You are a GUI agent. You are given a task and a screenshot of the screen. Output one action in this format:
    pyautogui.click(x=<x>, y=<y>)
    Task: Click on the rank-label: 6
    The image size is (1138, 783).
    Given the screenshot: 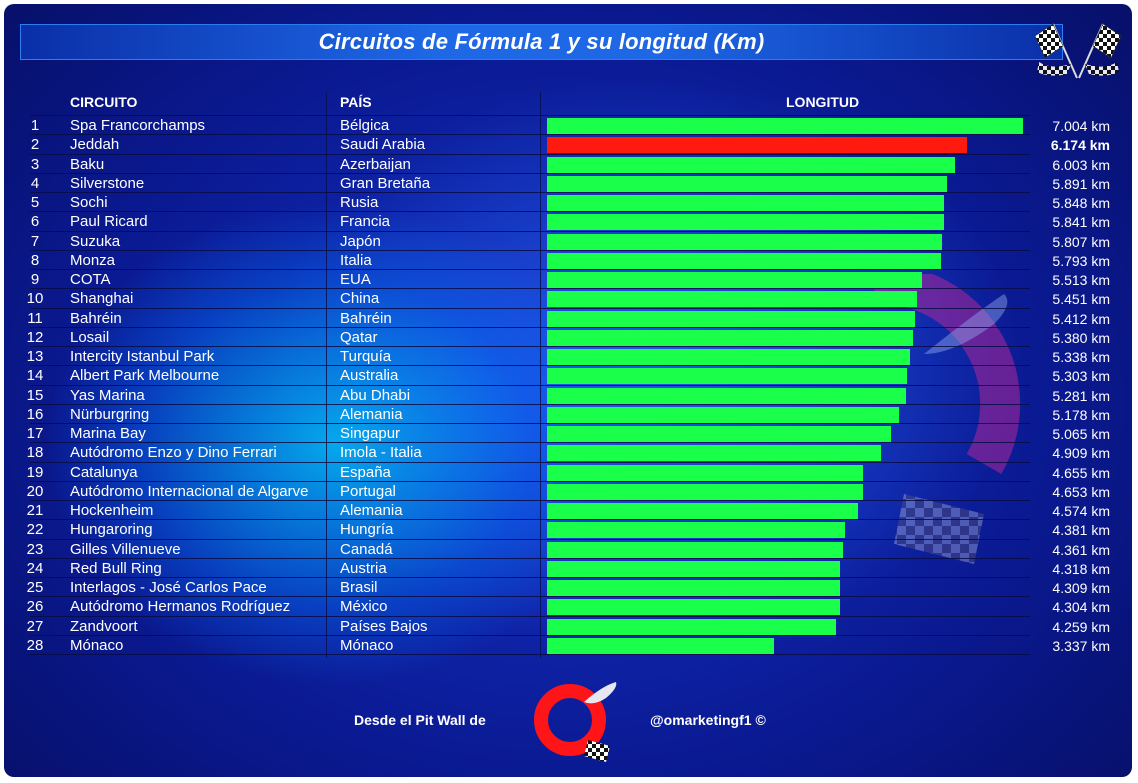 What is the action you would take?
    pyautogui.click(x=35, y=222)
    